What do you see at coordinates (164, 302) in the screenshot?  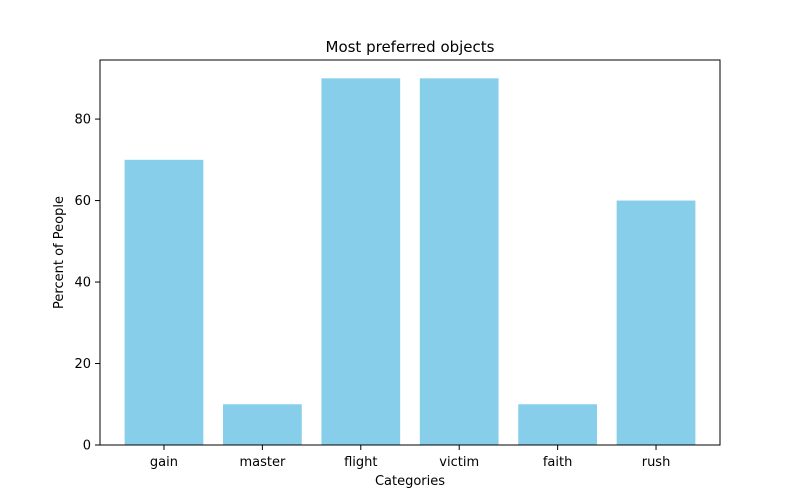 I see `bar-gain` at bounding box center [164, 302].